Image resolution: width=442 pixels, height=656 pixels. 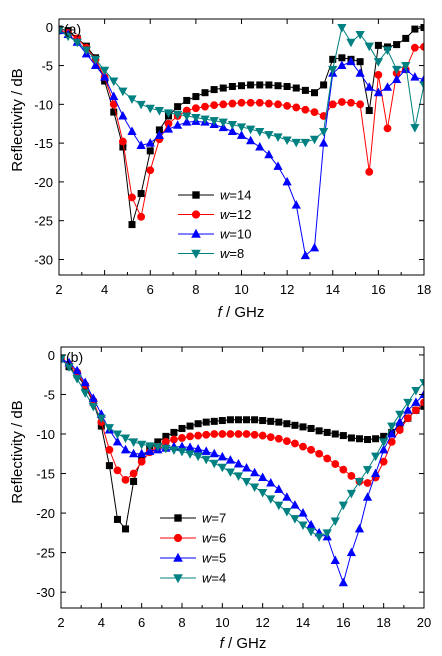 I want to click on x-tick-label: 14, so click(x=303, y=622).